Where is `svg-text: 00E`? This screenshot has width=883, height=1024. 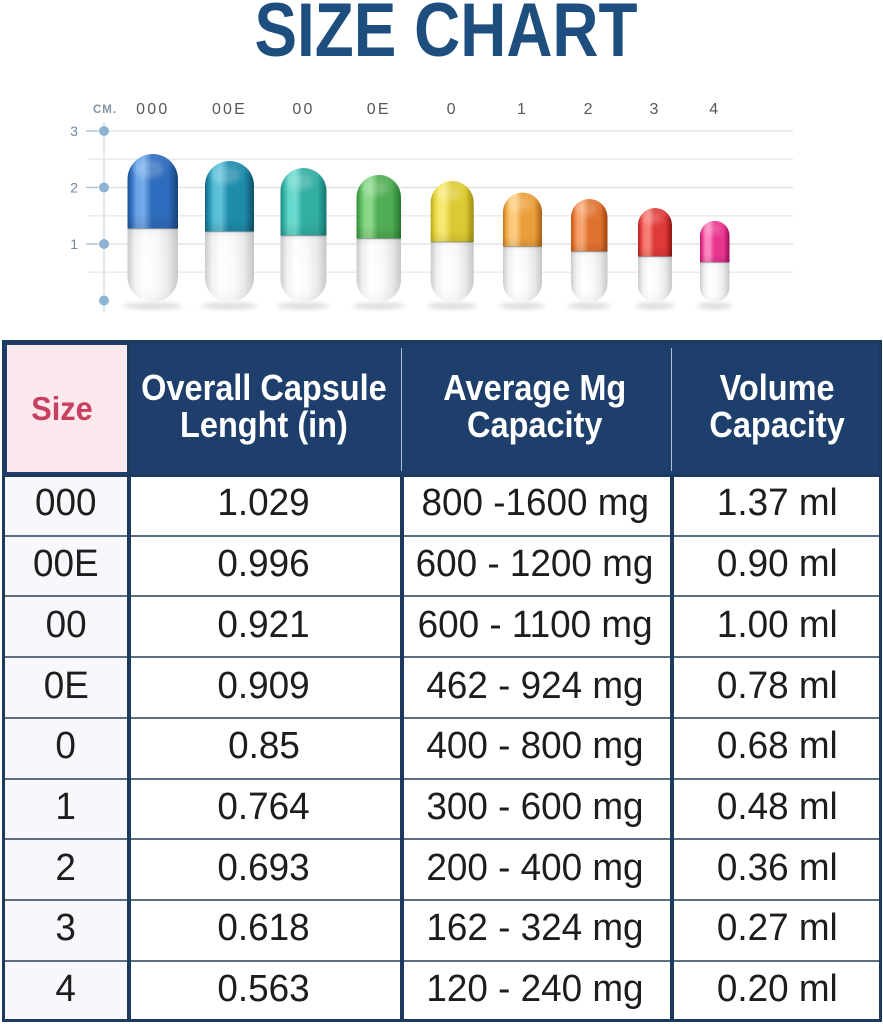
svg-text: 00E is located at coordinates (229, 109).